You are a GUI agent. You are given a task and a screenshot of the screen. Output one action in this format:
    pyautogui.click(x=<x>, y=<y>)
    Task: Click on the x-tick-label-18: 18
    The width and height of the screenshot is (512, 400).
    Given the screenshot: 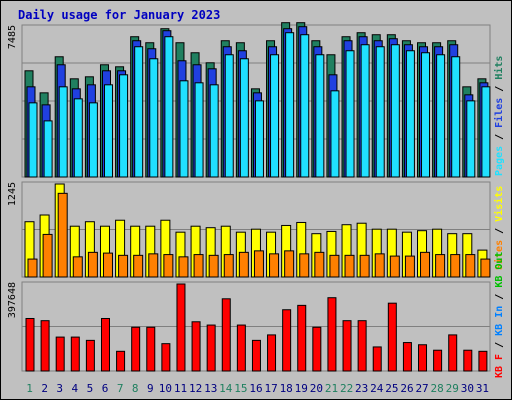 What is the action you would take?
    pyautogui.click(x=286, y=388)
    